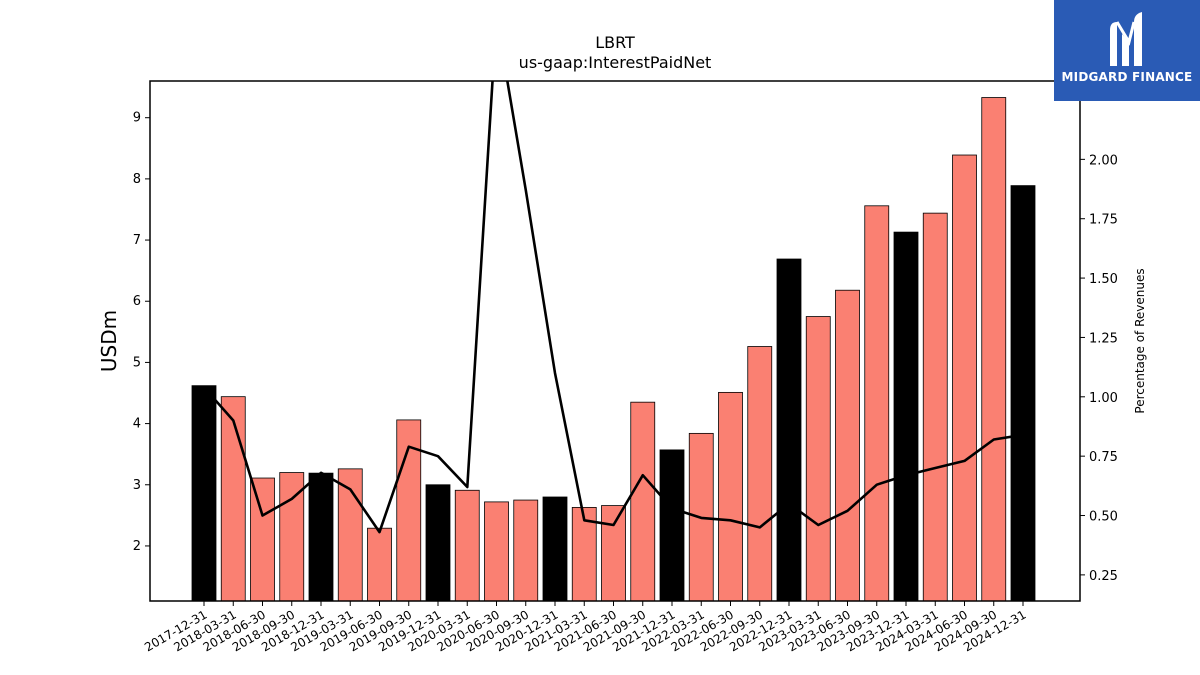 The height and width of the screenshot is (675, 1200). What do you see at coordinates (1103, 338) in the screenshot?
I see `y-right-tick-label: 1.25` at bounding box center [1103, 338].